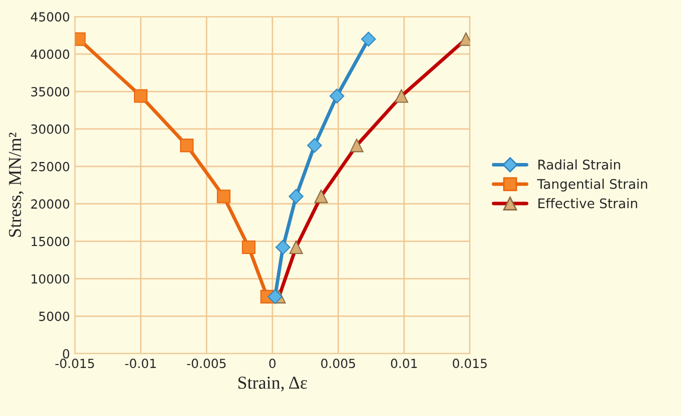  Describe the element at coordinates (74, 363) in the screenshot. I see `x-tick-label: -0.015` at that location.